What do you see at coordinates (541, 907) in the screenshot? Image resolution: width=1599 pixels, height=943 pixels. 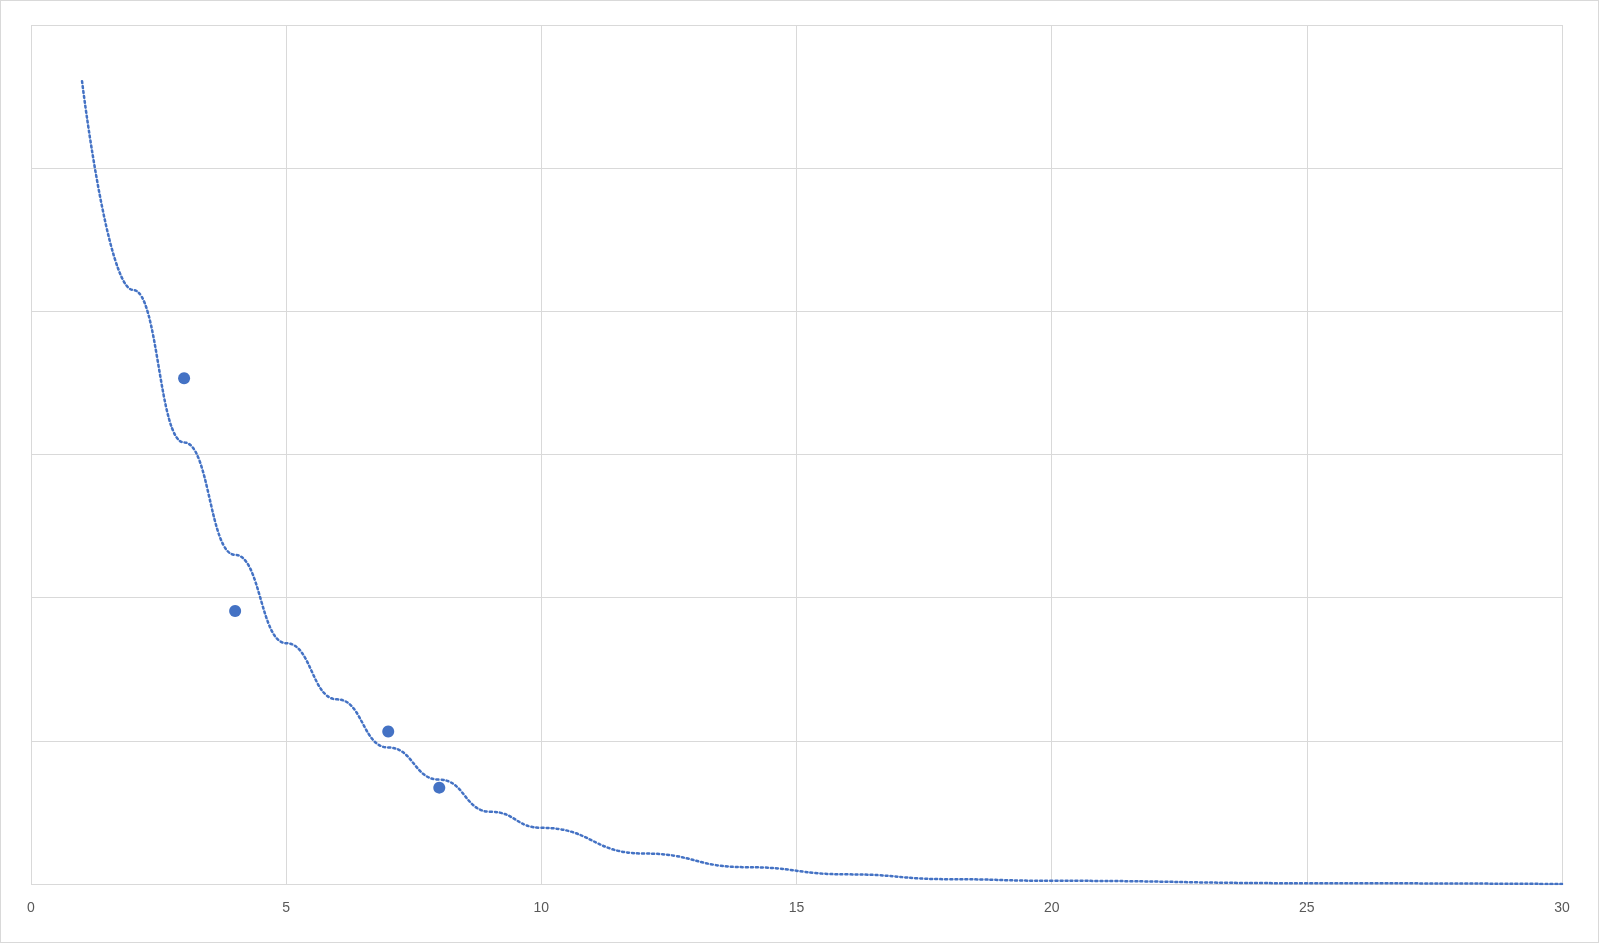 I see `x-tick-label: 10` at bounding box center [541, 907].